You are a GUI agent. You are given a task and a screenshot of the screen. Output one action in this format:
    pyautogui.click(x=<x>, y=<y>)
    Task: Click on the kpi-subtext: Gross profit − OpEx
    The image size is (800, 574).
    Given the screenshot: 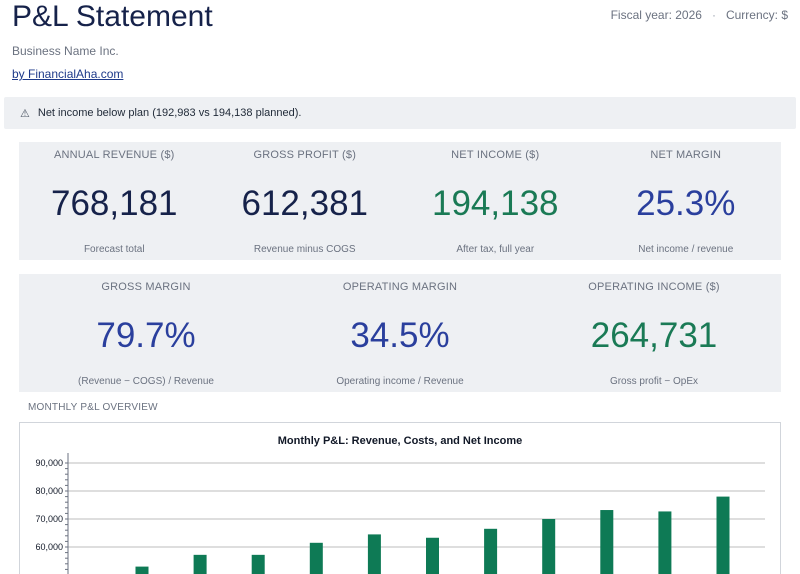 What is the action you would take?
    pyautogui.click(x=654, y=381)
    